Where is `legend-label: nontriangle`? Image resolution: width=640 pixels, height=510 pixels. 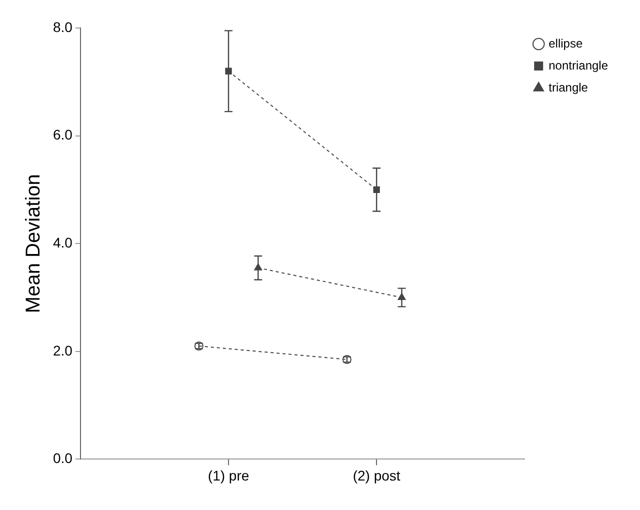 legend-label: nontriangle is located at coordinates (578, 65).